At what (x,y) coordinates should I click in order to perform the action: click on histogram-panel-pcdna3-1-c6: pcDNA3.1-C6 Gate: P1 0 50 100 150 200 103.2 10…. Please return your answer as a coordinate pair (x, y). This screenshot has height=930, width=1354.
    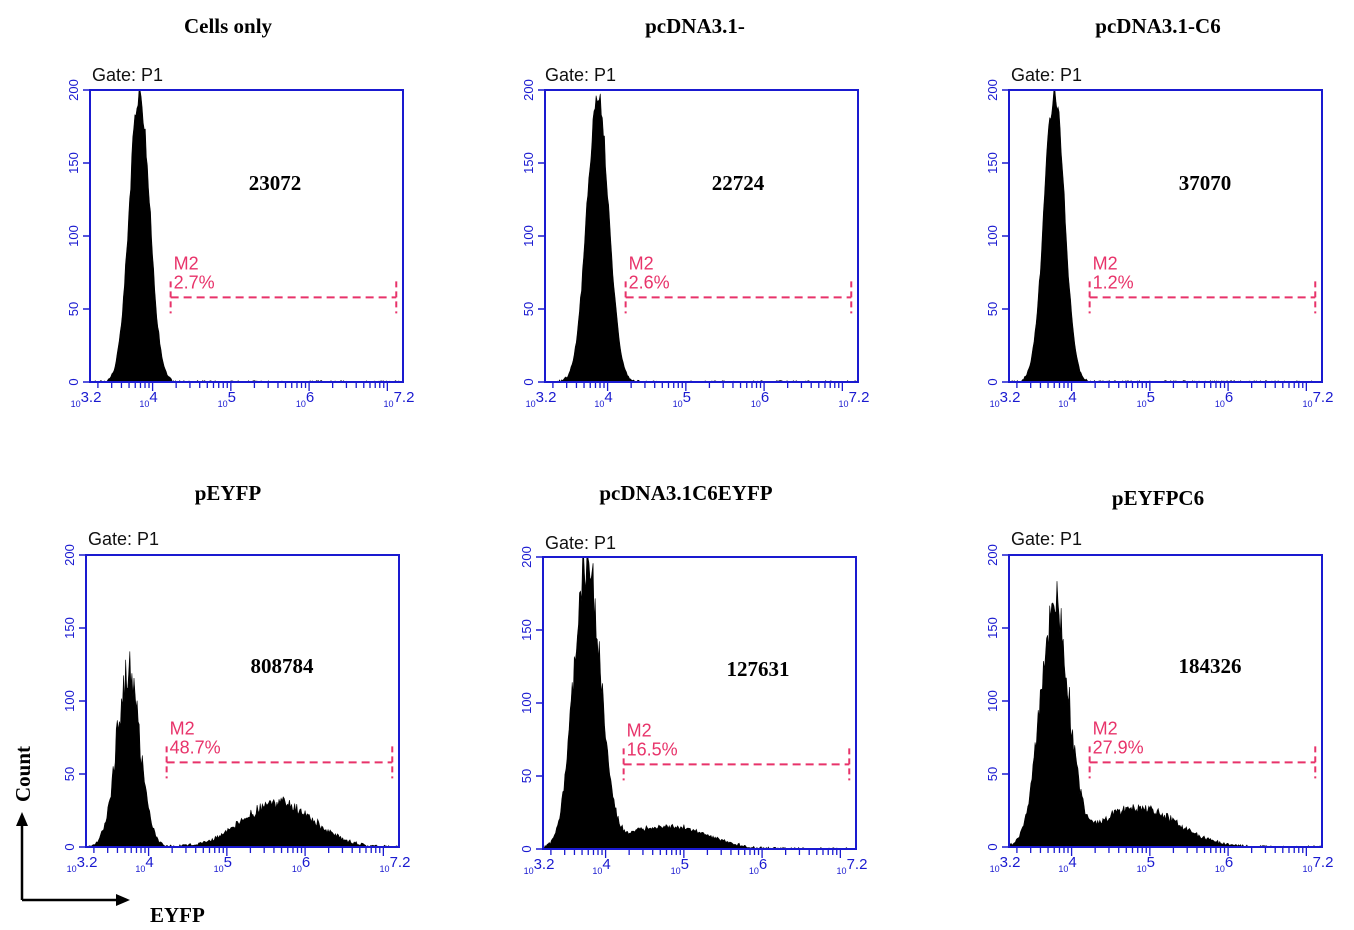
    Looking at the image, I should click on (1159, 211).